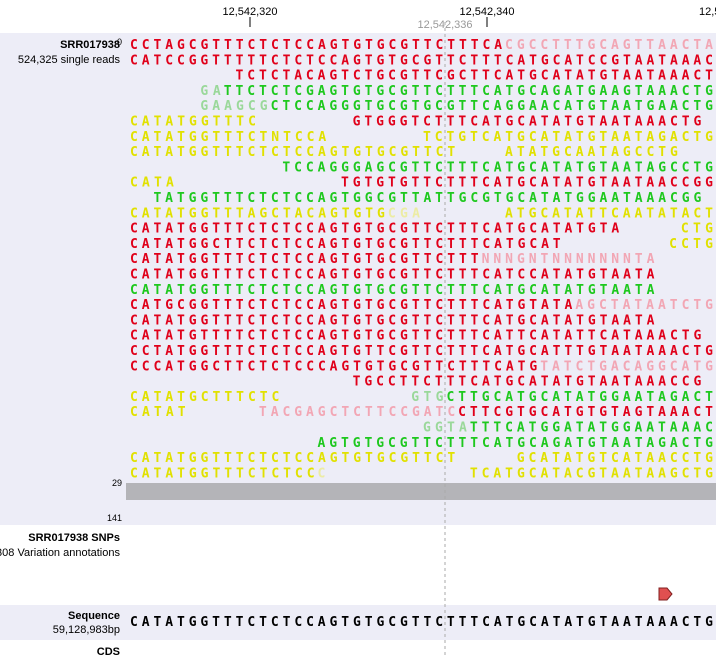 This screenshot has height=657, width=716. I want to click on track-subtitle: 308 Variation annotations, so click(60, 553).